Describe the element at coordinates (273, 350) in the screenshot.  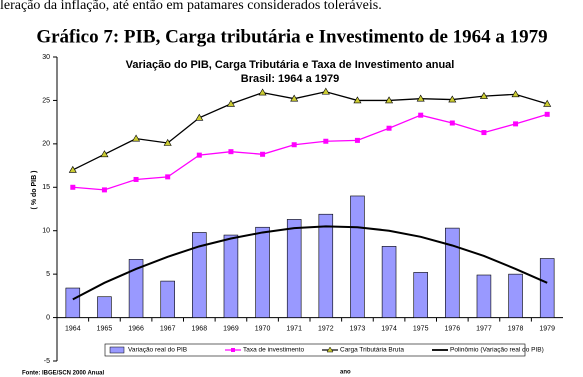
I see `legend-label: Taxa de investimento` at that location.